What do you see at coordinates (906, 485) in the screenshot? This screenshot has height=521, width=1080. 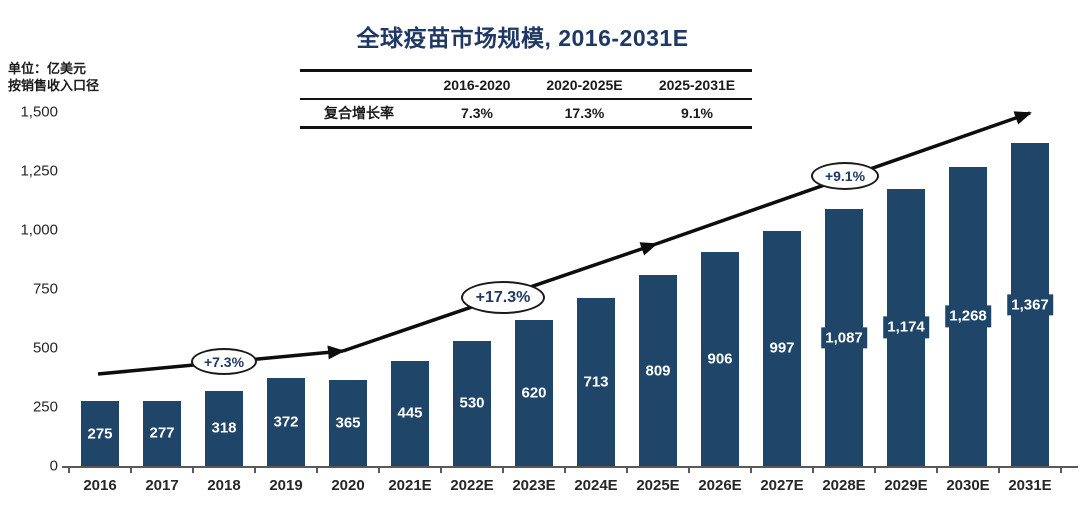 I see `x-axis-label-2029E: 2029E` at bounding box center [906, 485].